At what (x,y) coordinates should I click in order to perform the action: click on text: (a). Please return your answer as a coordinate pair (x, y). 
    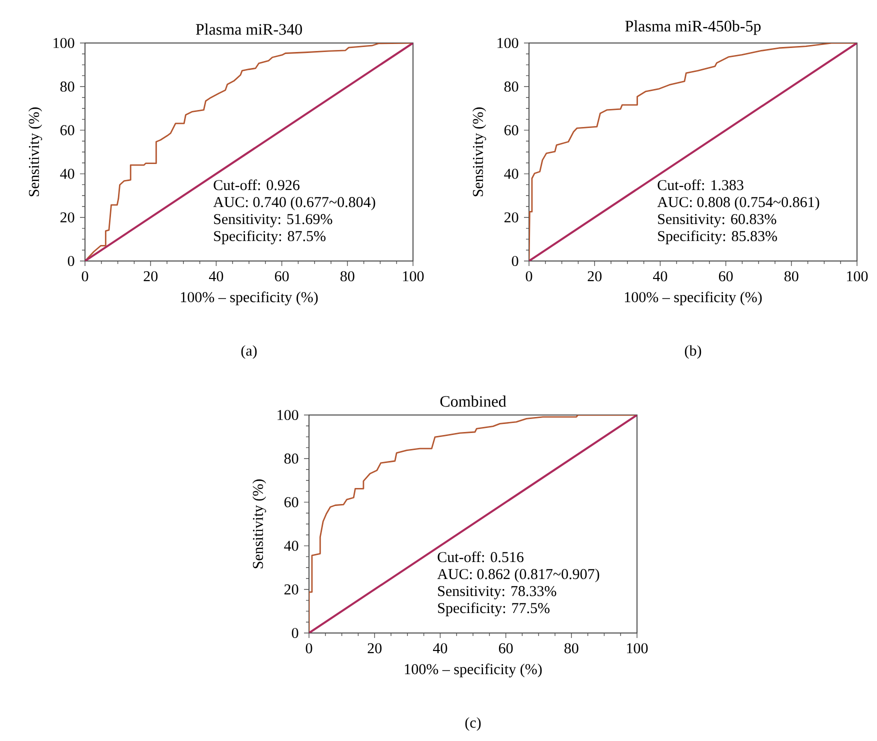
    Looking at the image, I should click on (249, 352).